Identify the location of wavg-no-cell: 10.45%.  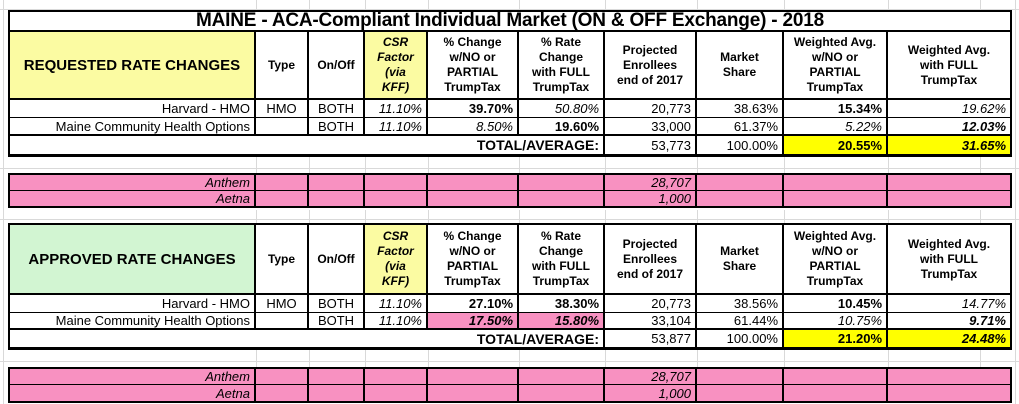
(836, 303).